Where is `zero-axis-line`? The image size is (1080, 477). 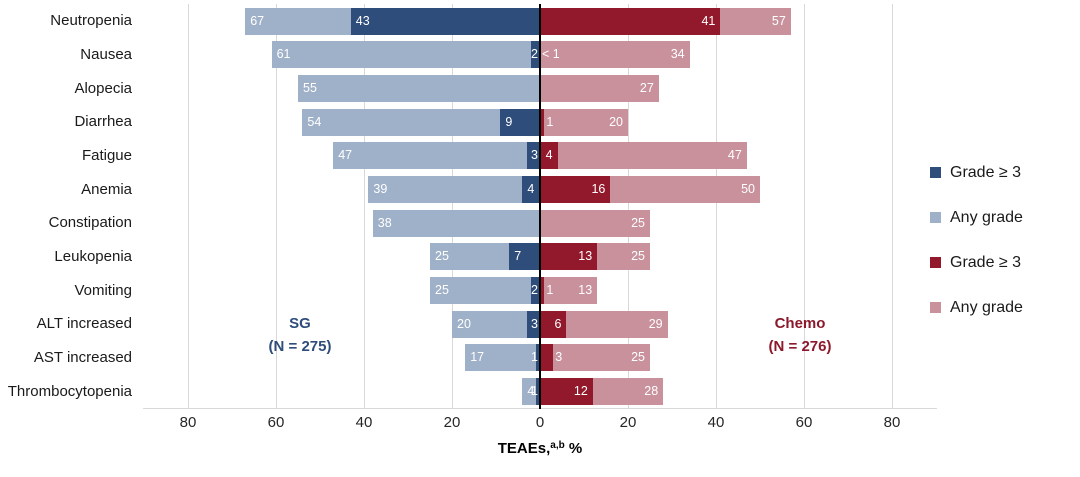
zero-axis-line is located at coordinates (540, 206).